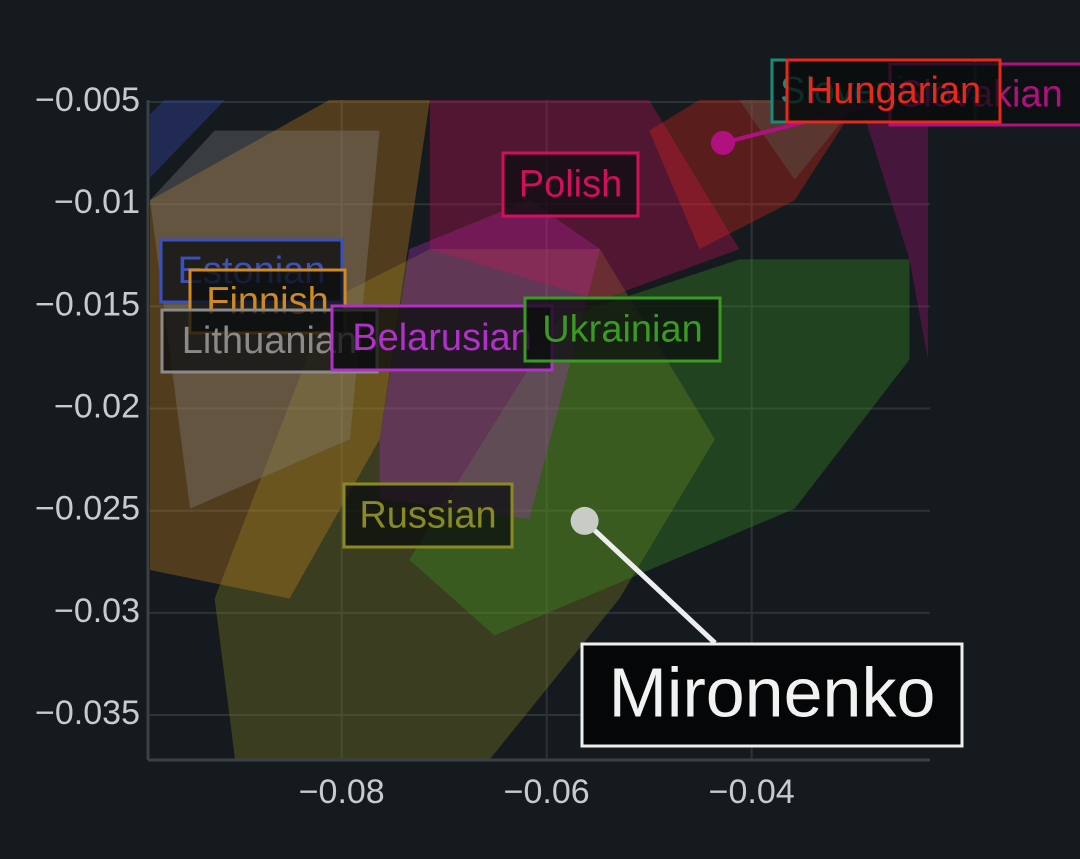 This screenshot has width=1080, height=859. Describe the element at coordinates (772, 692) in the screenshot. I see `point-label: Mironenko` at that location.